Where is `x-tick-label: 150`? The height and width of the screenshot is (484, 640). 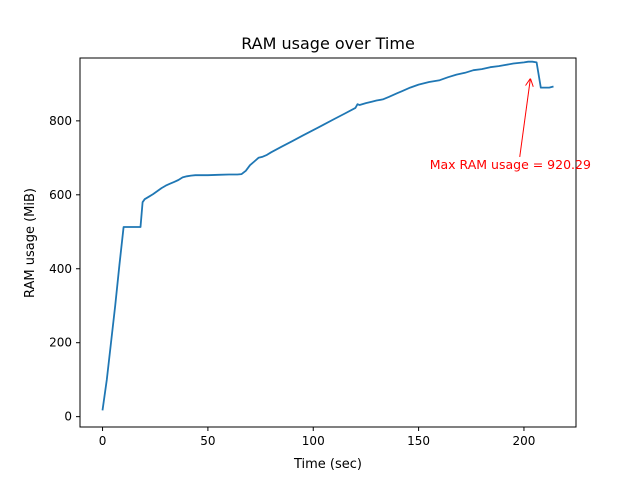
x-tick-label: 150 is located at coordinates (418, 441).